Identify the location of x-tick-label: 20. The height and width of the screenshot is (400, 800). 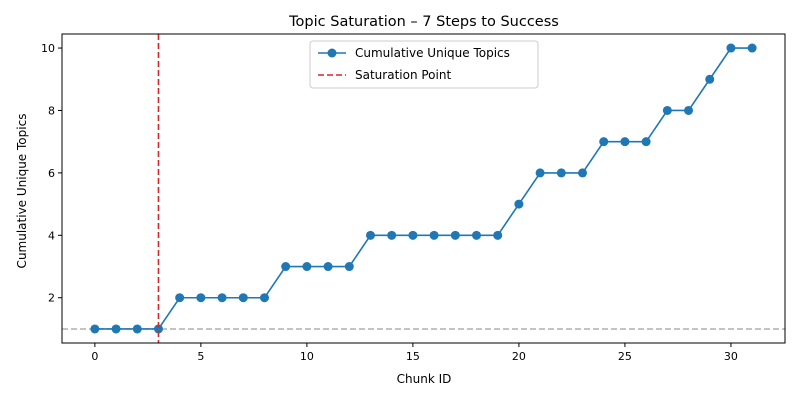
(519, 356).